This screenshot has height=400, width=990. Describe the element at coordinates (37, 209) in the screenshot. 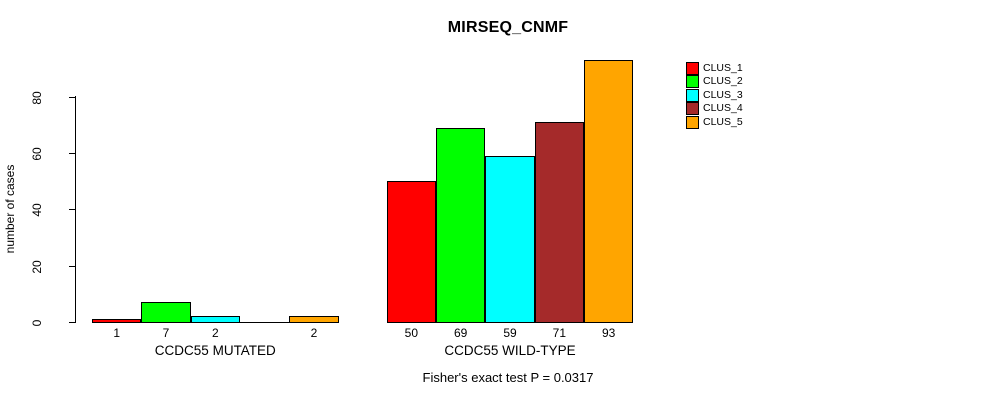

I see `y-tick-label: 40` at that location.